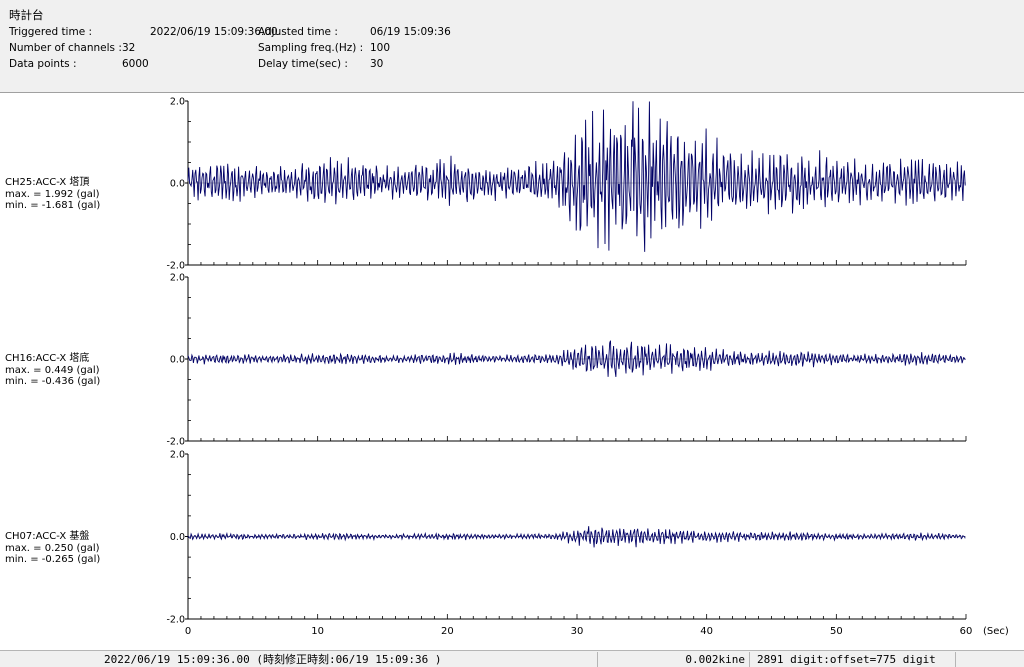 This screenshot has height=667, width=1024. What do you see at coordinates (65, 48) in the screenshot?
I see `channels-label: Number of channels :` at bounding box center [65, 48].